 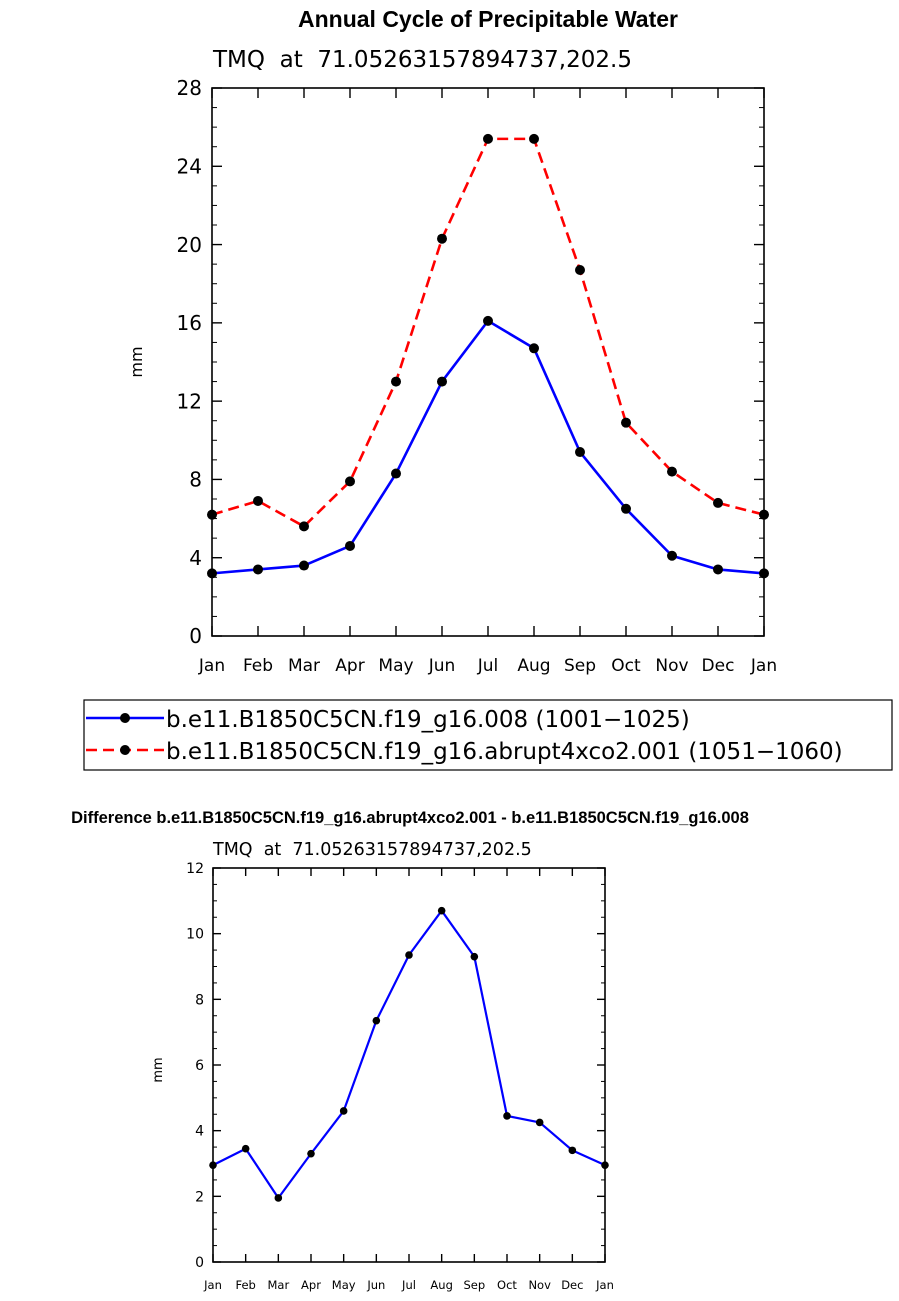 I want to click on chart1-ylabel: mm, so click(x=136, y=361).